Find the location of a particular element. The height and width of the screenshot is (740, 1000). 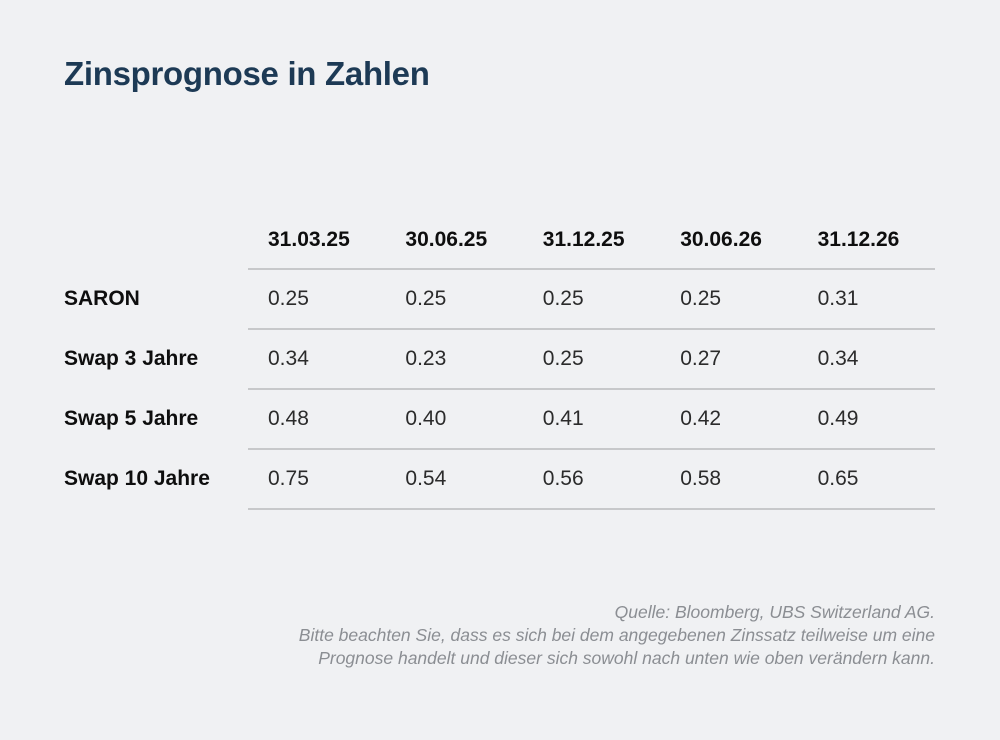

row-label-swap-10-jahre: Swap 10 Jahre is located at coordinates (137, 478).